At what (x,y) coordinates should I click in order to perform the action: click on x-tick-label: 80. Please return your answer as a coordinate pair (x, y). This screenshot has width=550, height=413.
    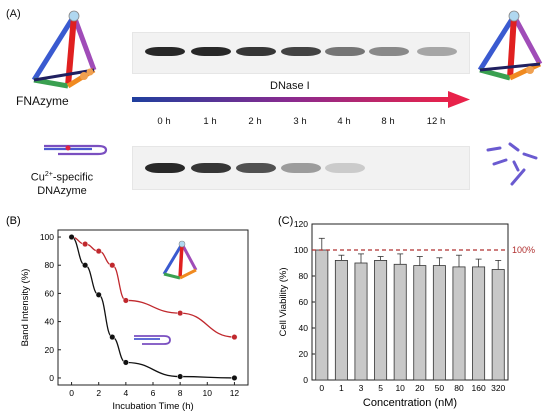
    Looking at the image, I should click on (459, 388).